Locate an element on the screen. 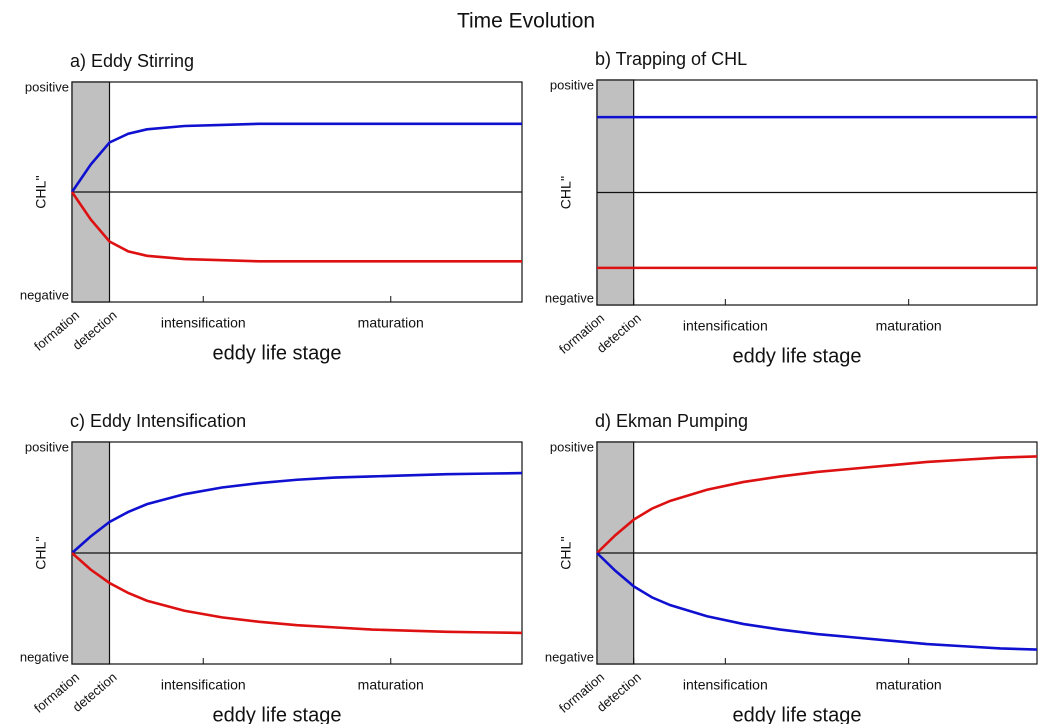 This screenshot has height=724, width=1038. panel-title: b) Trapping of CHL is located at coordinates (671, 59).